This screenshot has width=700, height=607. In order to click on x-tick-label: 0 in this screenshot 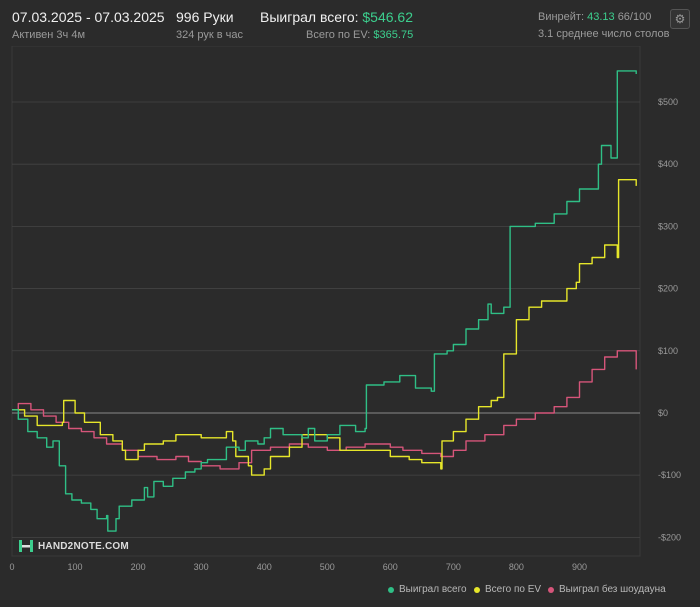, I will do `click(11, 567)`.